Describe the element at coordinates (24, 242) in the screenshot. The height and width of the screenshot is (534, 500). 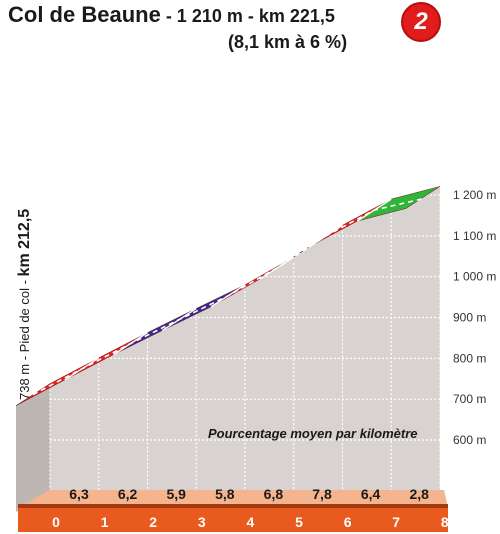
I see `start-label-km: km 212,5` at that location.